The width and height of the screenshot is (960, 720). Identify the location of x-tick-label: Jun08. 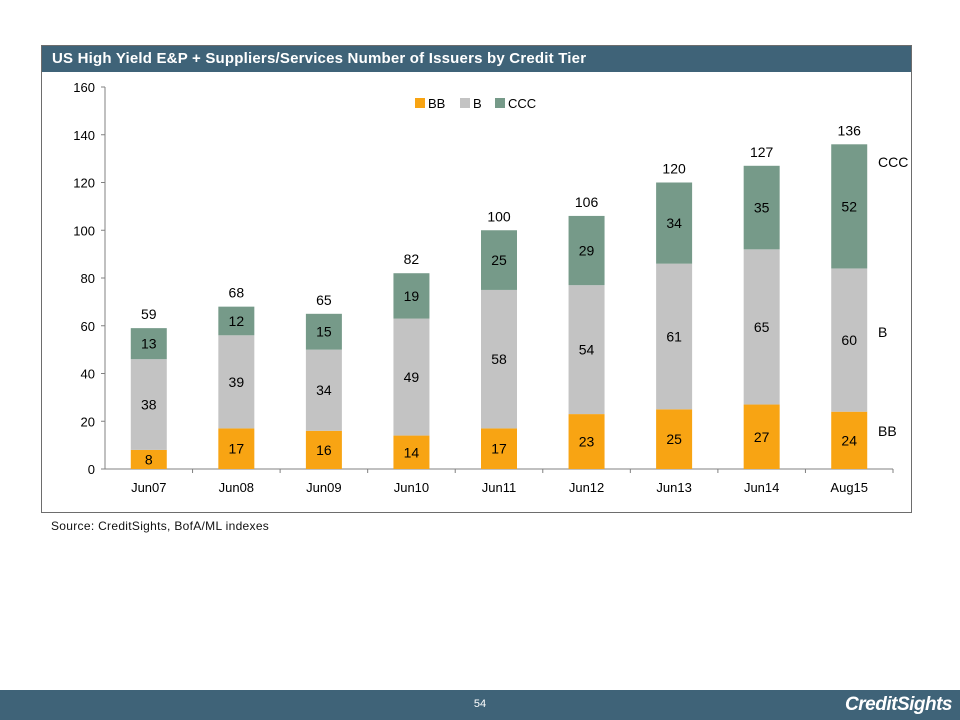
(236, 487).